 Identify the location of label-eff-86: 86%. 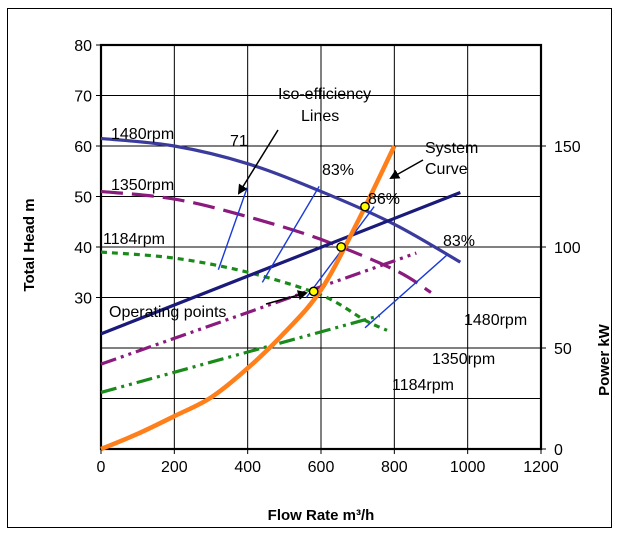
(384, 199).